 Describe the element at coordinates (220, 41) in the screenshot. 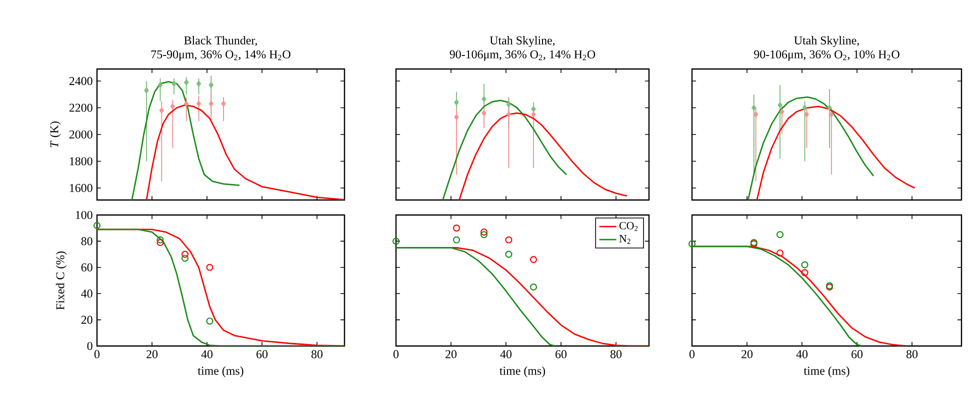

I see `chart-title: Black Thunder,` at that location.